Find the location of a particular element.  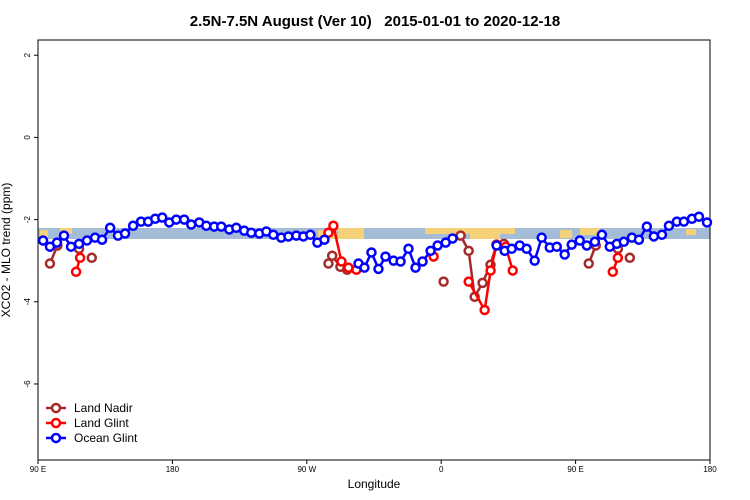

y-tick-label: -4 is located at coordinates (27, 302).